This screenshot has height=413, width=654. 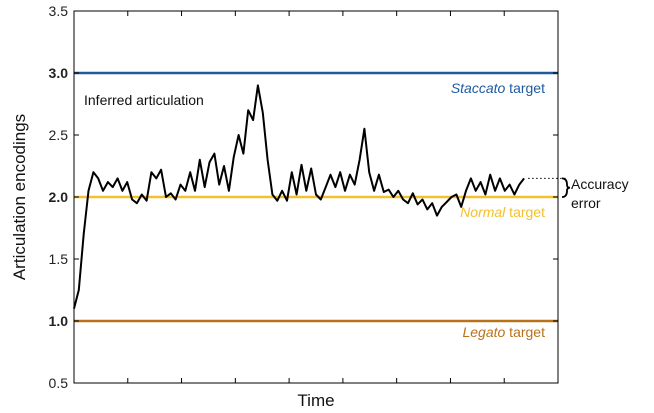 What do you see at coordinates (315, 400) in the screenshot?
I see `x-axis-title: Time` at bounding box center [315, 400].